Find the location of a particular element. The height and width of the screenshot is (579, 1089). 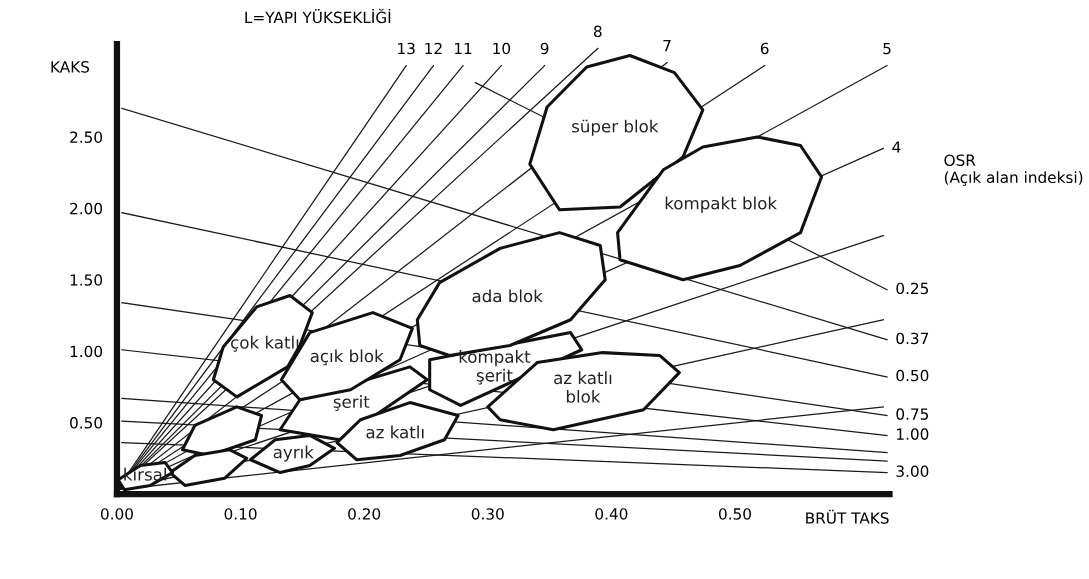

y-tick-label: 1.50 is located at coordinates (86, 280).